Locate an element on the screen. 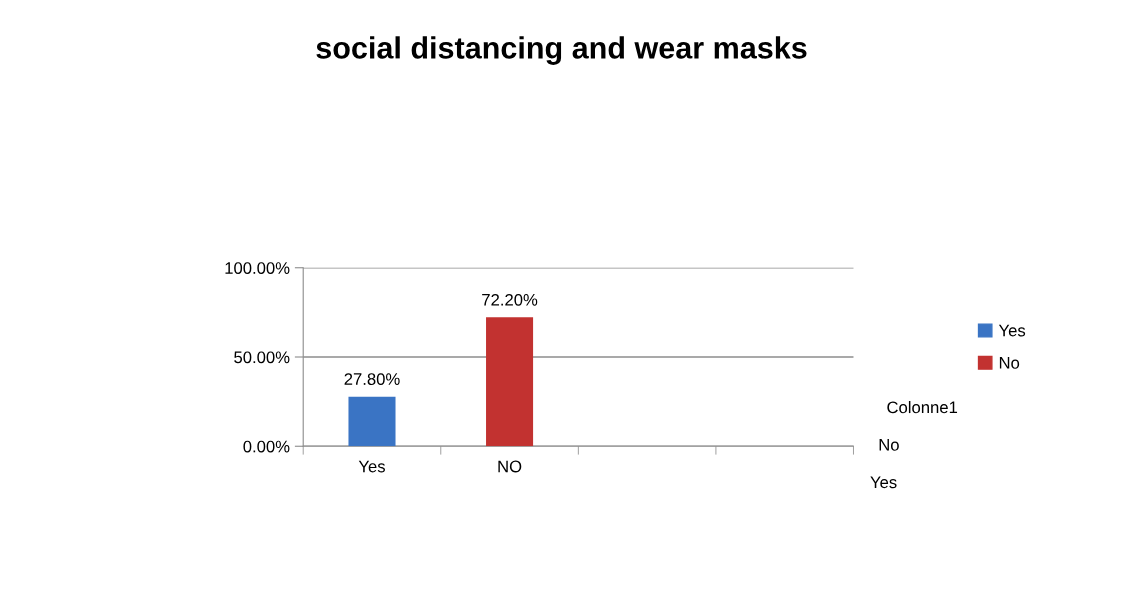 Image resolution: width=1123 pixels, height=595 pixels. text: Colonne1 is located at coordinates (922, 407).